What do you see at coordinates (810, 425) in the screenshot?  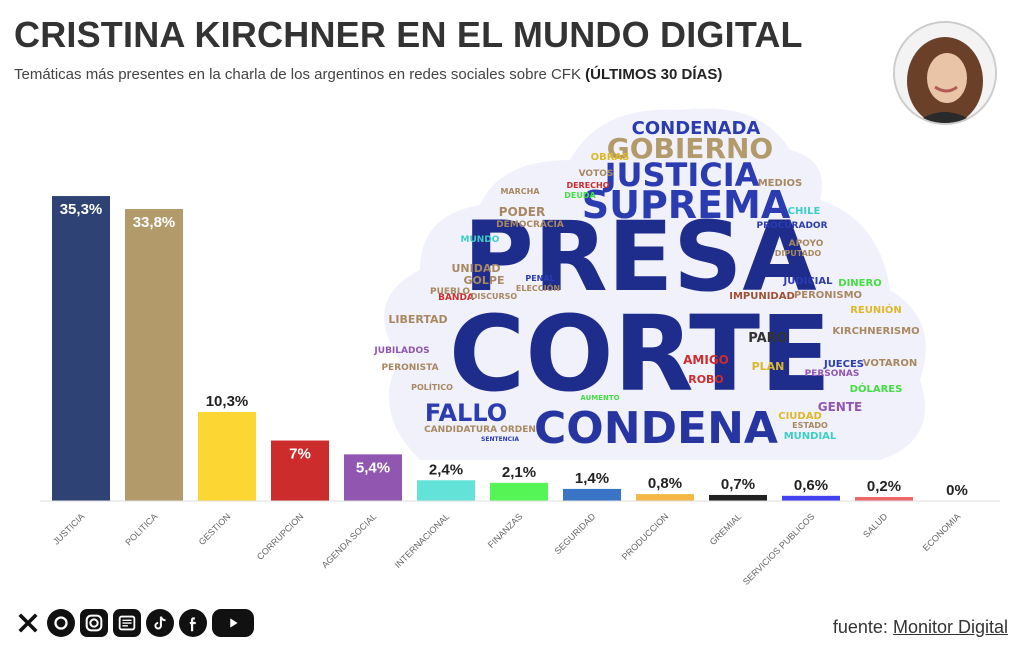 I see `cloud-word: ESTADO` at bounding box center [810, 425].